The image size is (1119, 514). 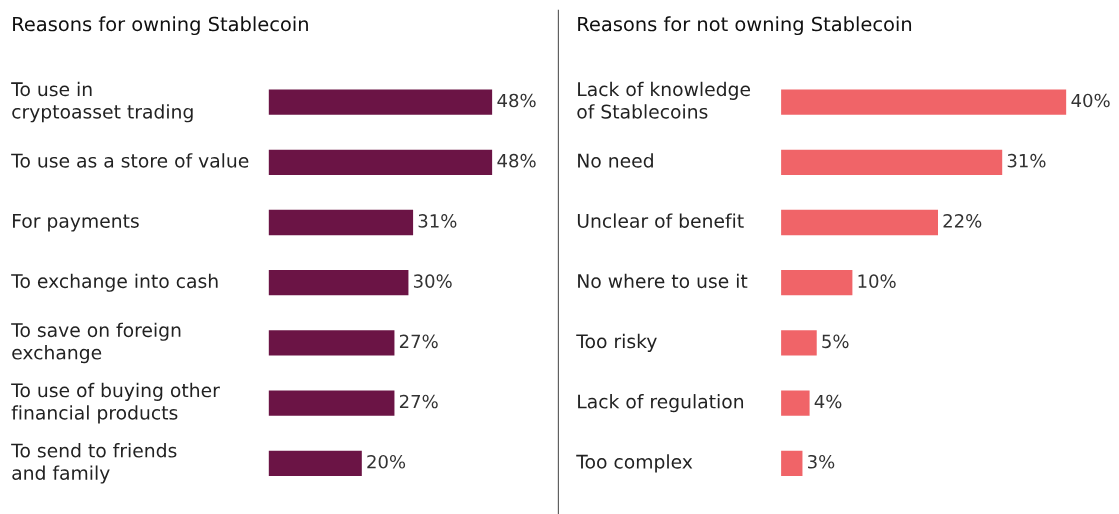 I want to click on data-label: 22%, so click(x=962, y=221).